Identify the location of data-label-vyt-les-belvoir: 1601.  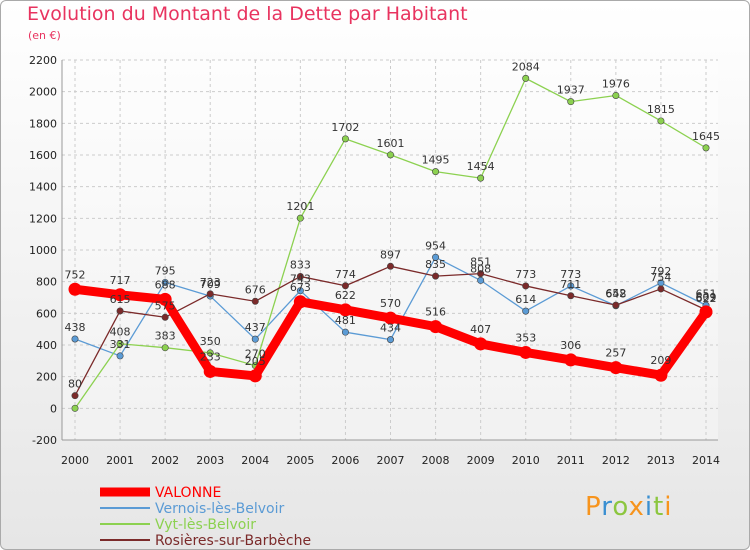
(391, 143).